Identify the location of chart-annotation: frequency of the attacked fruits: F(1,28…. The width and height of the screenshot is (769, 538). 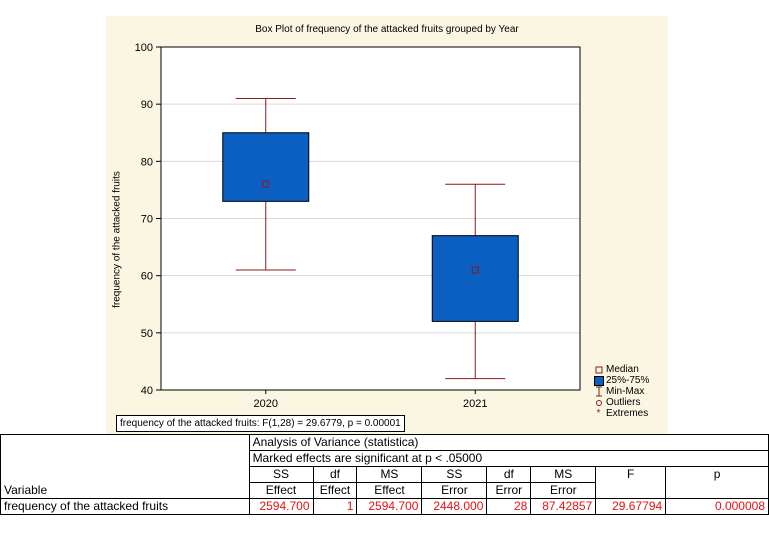
(260, 423).